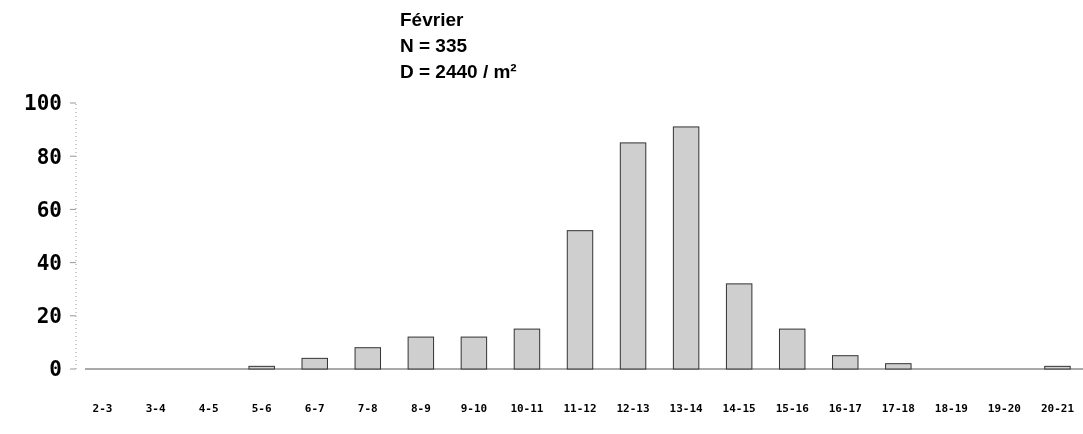 This screenshot has height=434, width=1083. I want to click on x-tick-label: 16-17, so click(845, 408).